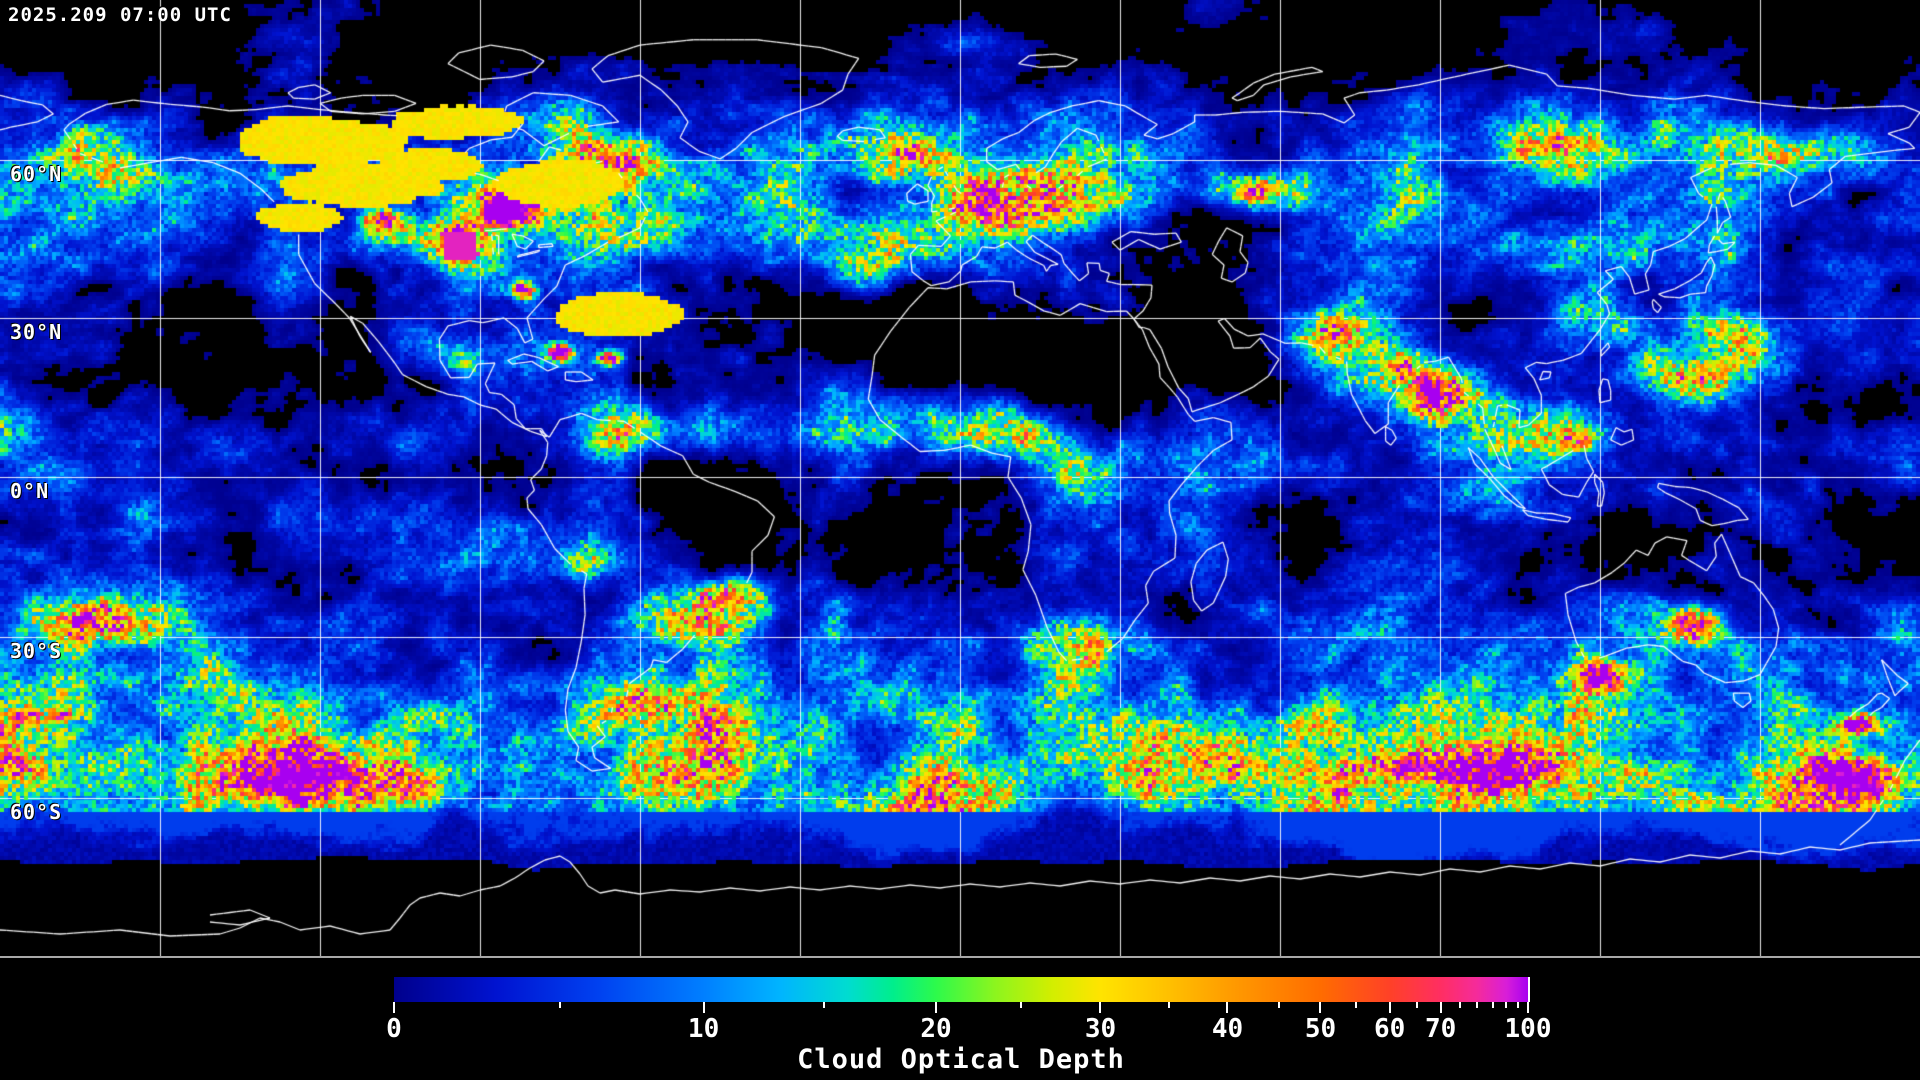 The image size is (1920, 1080). Describe the element at coordinates (703, 1029) in the screenshot. I see `colorbar-tick-label: 10` at that location.